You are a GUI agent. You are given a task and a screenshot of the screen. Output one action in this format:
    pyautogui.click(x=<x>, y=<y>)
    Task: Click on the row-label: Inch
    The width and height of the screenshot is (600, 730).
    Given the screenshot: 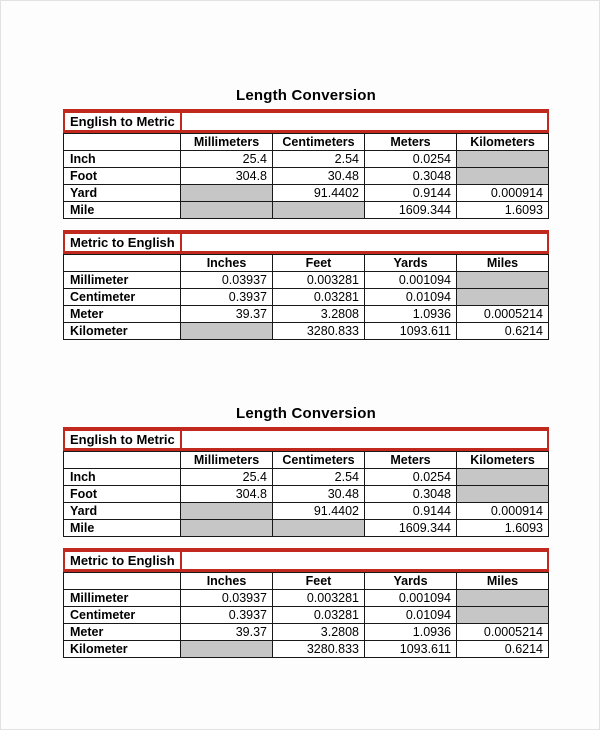 What is the action you would take?
    pyautogui.click(x=122, y=477)
    